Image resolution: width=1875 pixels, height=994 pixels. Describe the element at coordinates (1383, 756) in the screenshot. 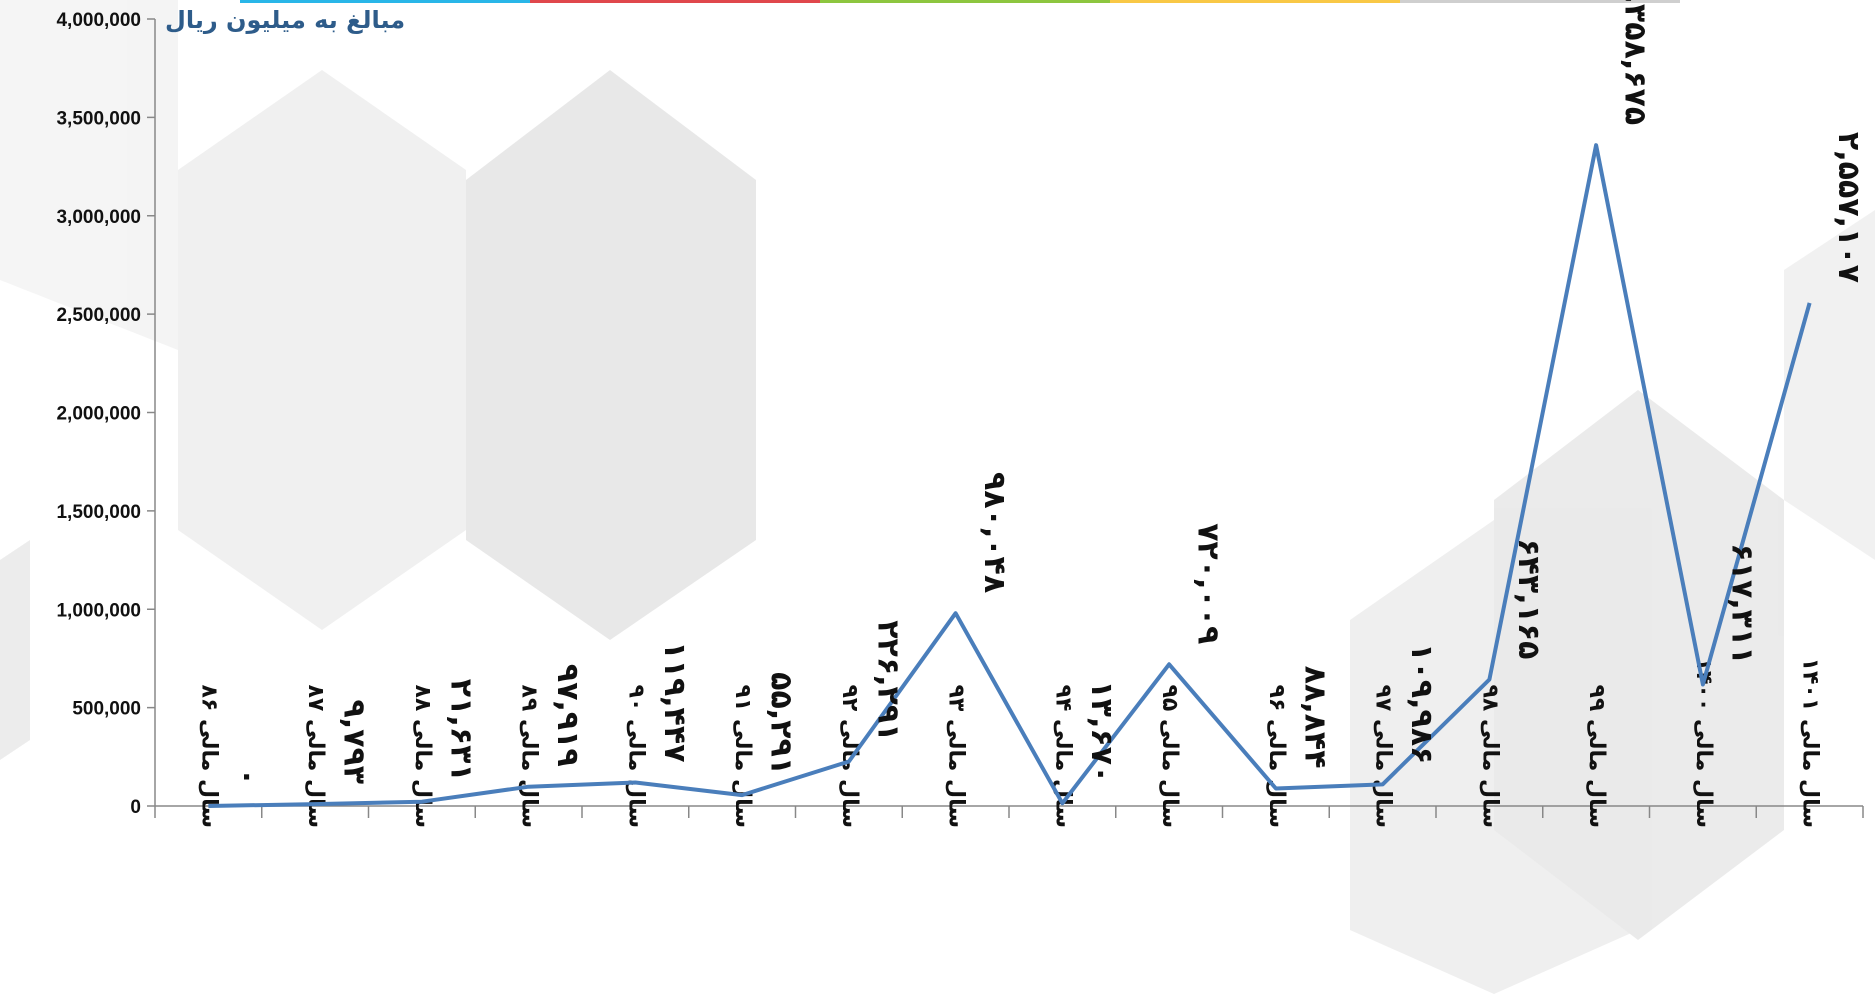

I see `x-tick-label: سال مالی ۹۷` at that location.